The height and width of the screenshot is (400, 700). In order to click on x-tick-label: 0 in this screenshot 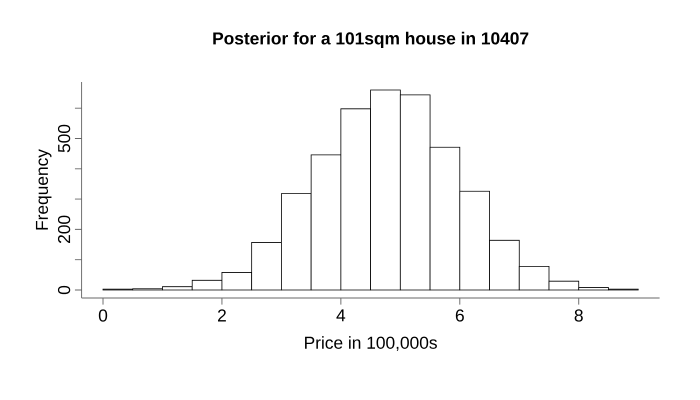, I will do `click(103, 315)`.